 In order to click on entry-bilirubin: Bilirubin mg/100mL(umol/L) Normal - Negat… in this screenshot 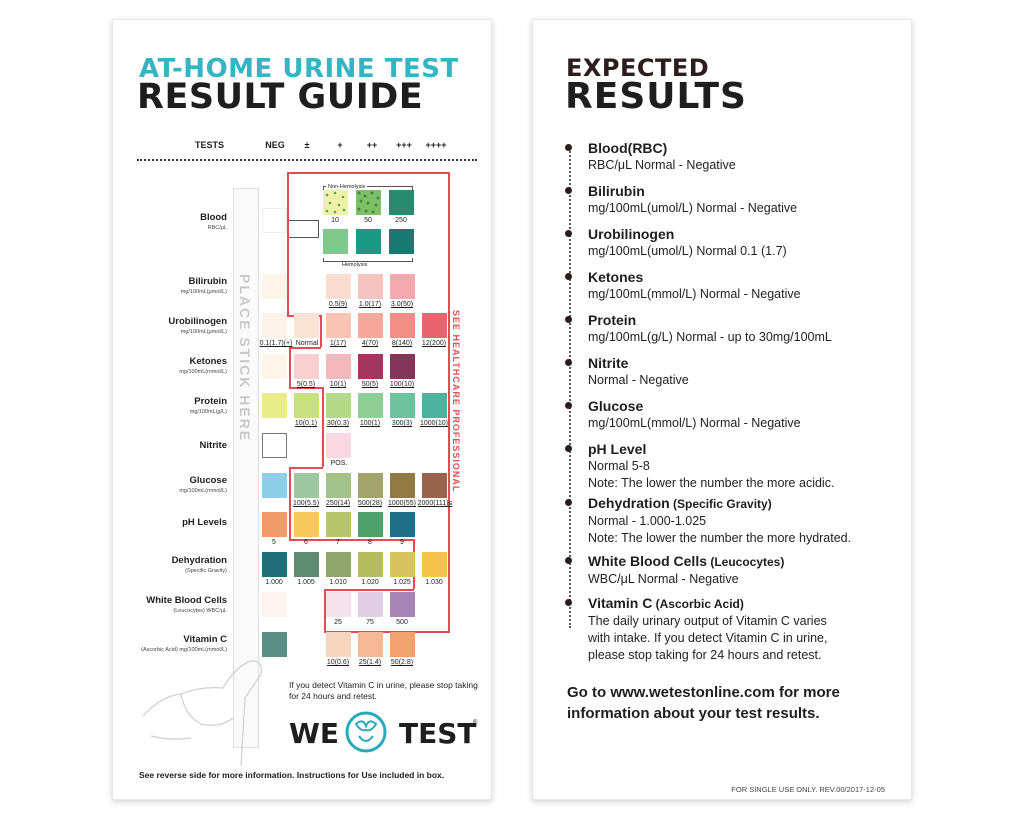, I will do `click(681, 200)`.